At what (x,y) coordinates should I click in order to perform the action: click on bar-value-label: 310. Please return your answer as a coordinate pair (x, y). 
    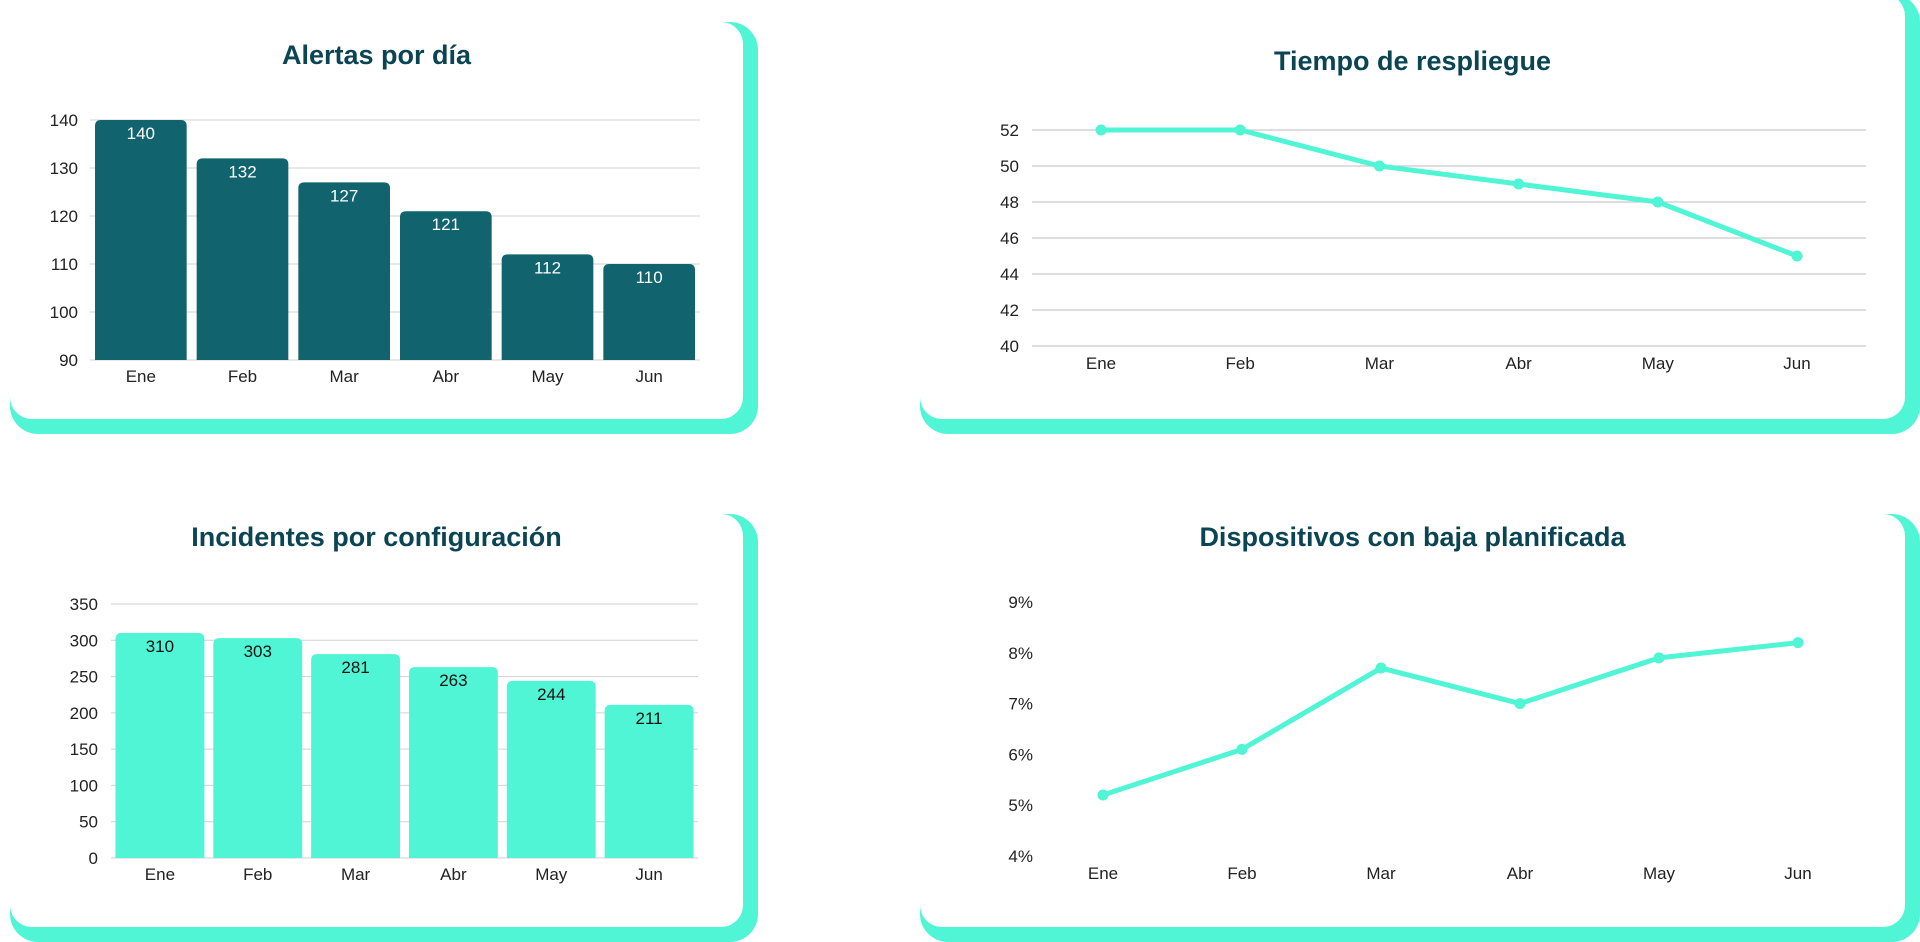
    Looking at the image, I should click on (160, 646).